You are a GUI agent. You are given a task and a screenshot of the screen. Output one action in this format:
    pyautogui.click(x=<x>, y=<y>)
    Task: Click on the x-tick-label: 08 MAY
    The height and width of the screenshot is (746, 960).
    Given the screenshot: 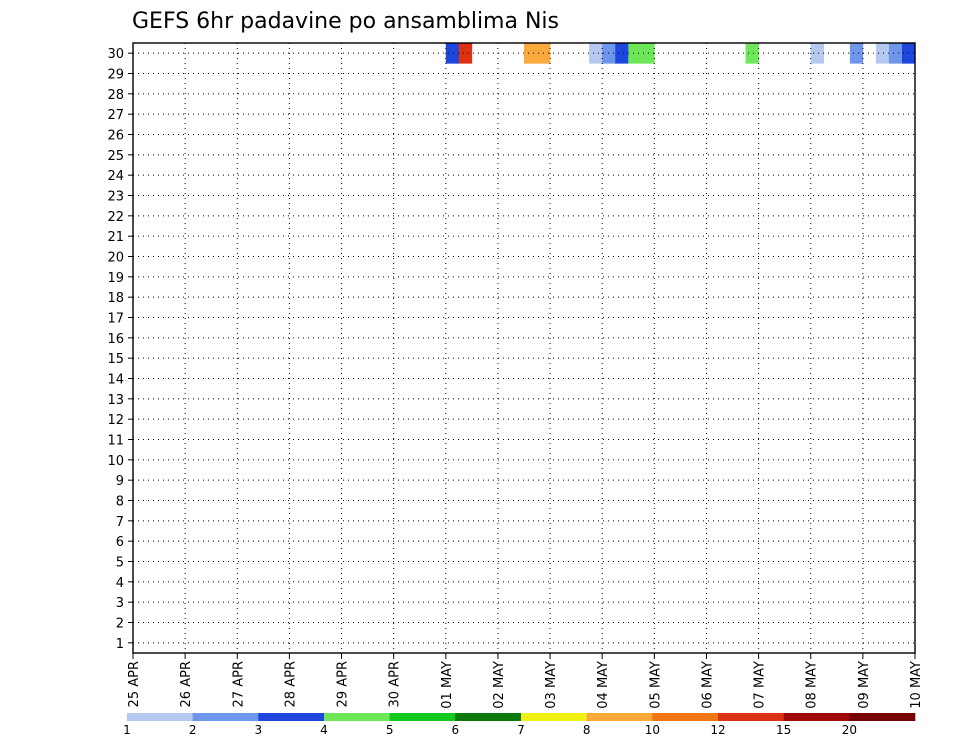 What is the action you would take?
    pyautogui.click(x=812, y=685)
    